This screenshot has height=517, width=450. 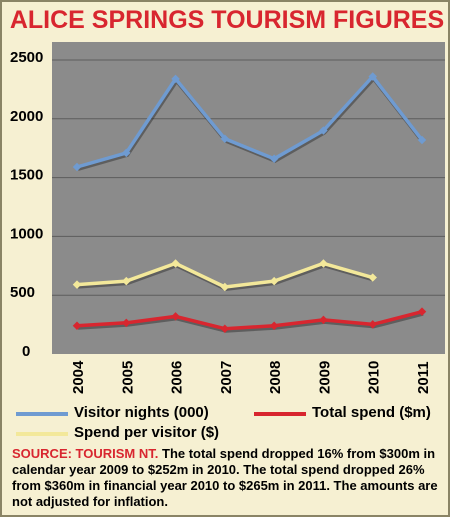 I want to click on legend-label-total-spend: Total spend ($m), so click(x=371, y=412).